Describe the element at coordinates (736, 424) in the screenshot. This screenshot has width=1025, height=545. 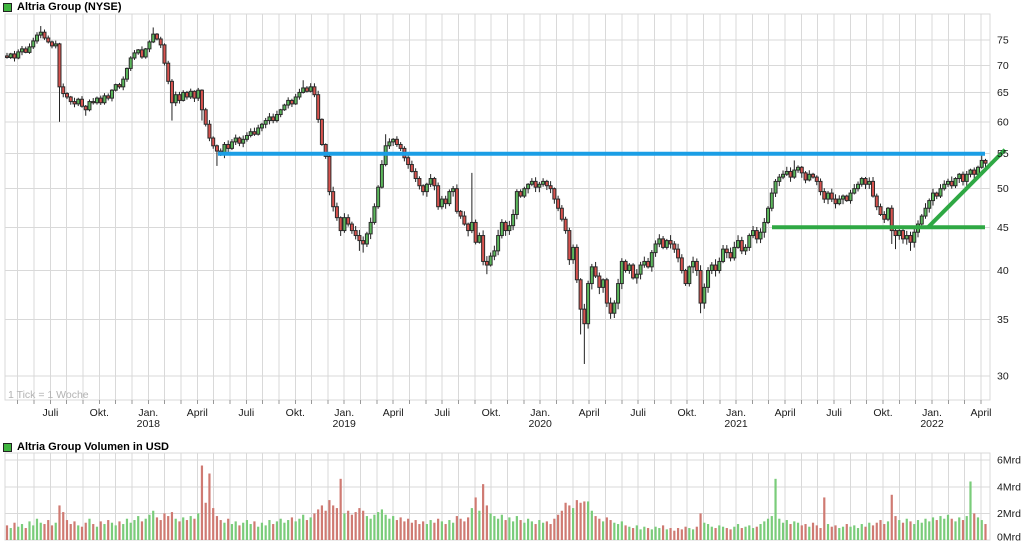
I see `x-axis-year-label: 2021` at that location.